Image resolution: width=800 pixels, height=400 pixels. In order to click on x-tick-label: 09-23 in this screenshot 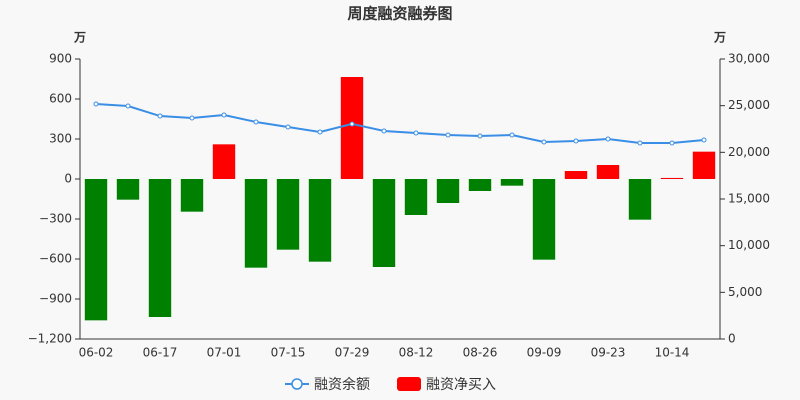, I will do `click(608, 353)`.